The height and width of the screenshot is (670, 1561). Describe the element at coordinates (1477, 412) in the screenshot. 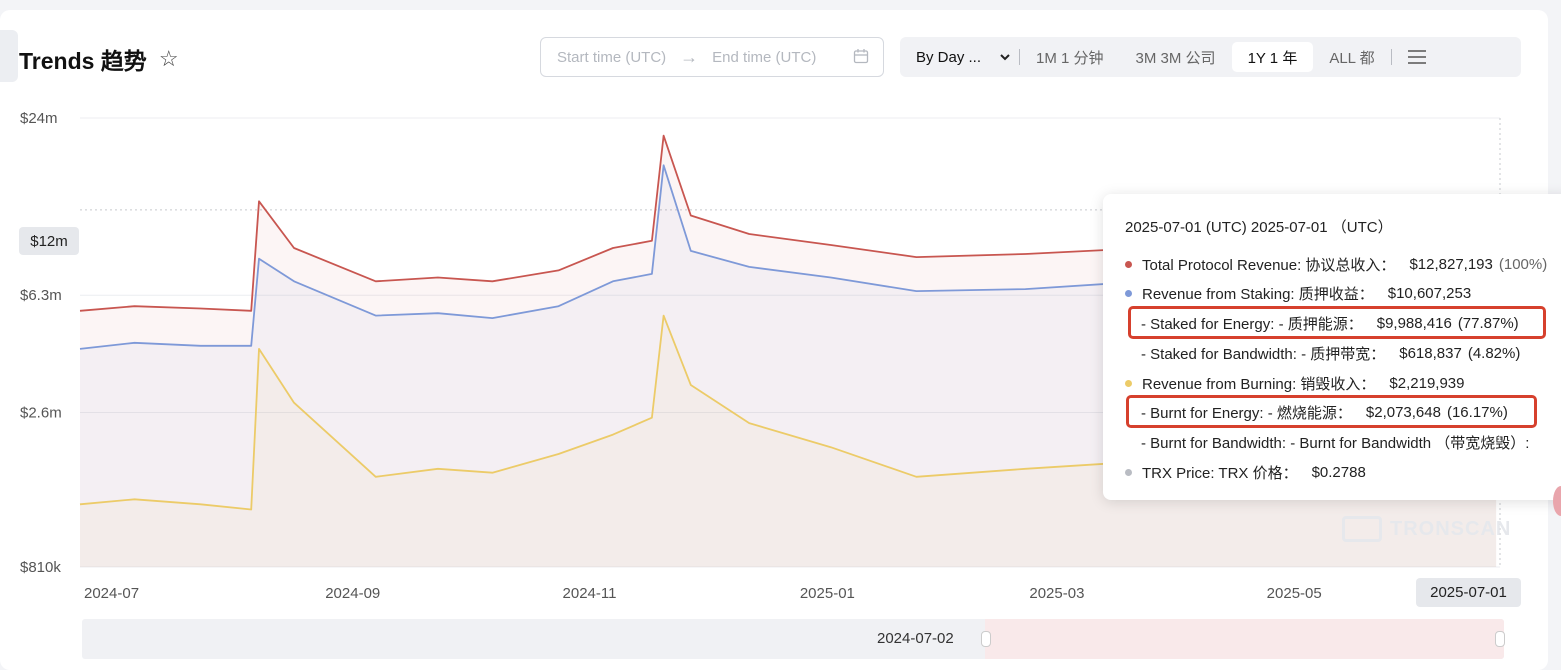

I see `row-percent: (16.17%)` at that location.